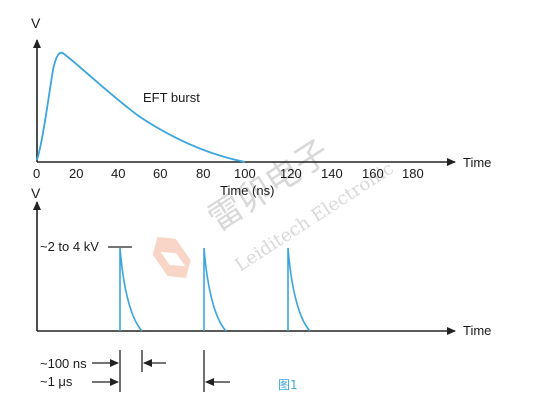 Image resolution: width=543 pixels, height=404 pixels. Describe the element at coordinates (245, 173) in the screenshot. I see `x-tick-label: 100` at that location.